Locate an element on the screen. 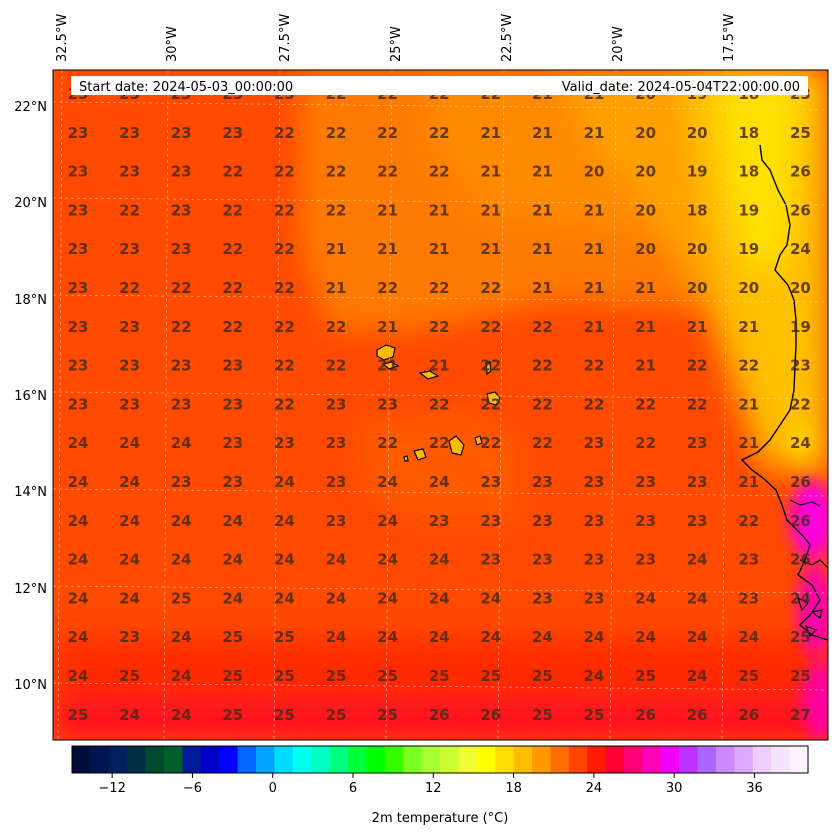 The height and width of the screenshot is (837, 837). temperature-value: 18 is located at coordinates (748, 133).